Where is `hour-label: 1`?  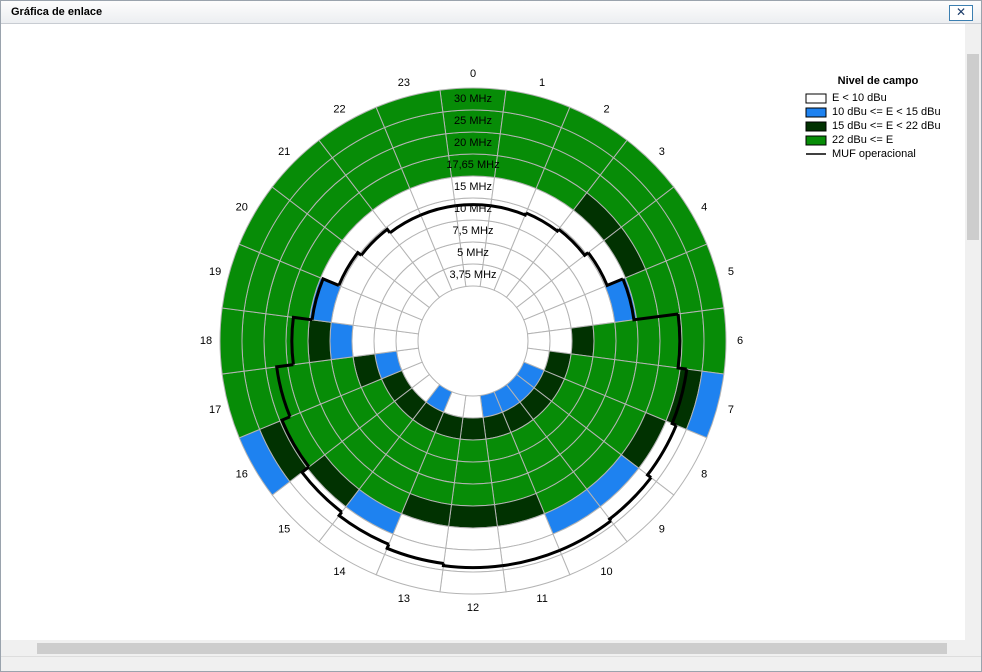
hour-label: 1 is located at coordinates (542, 83).